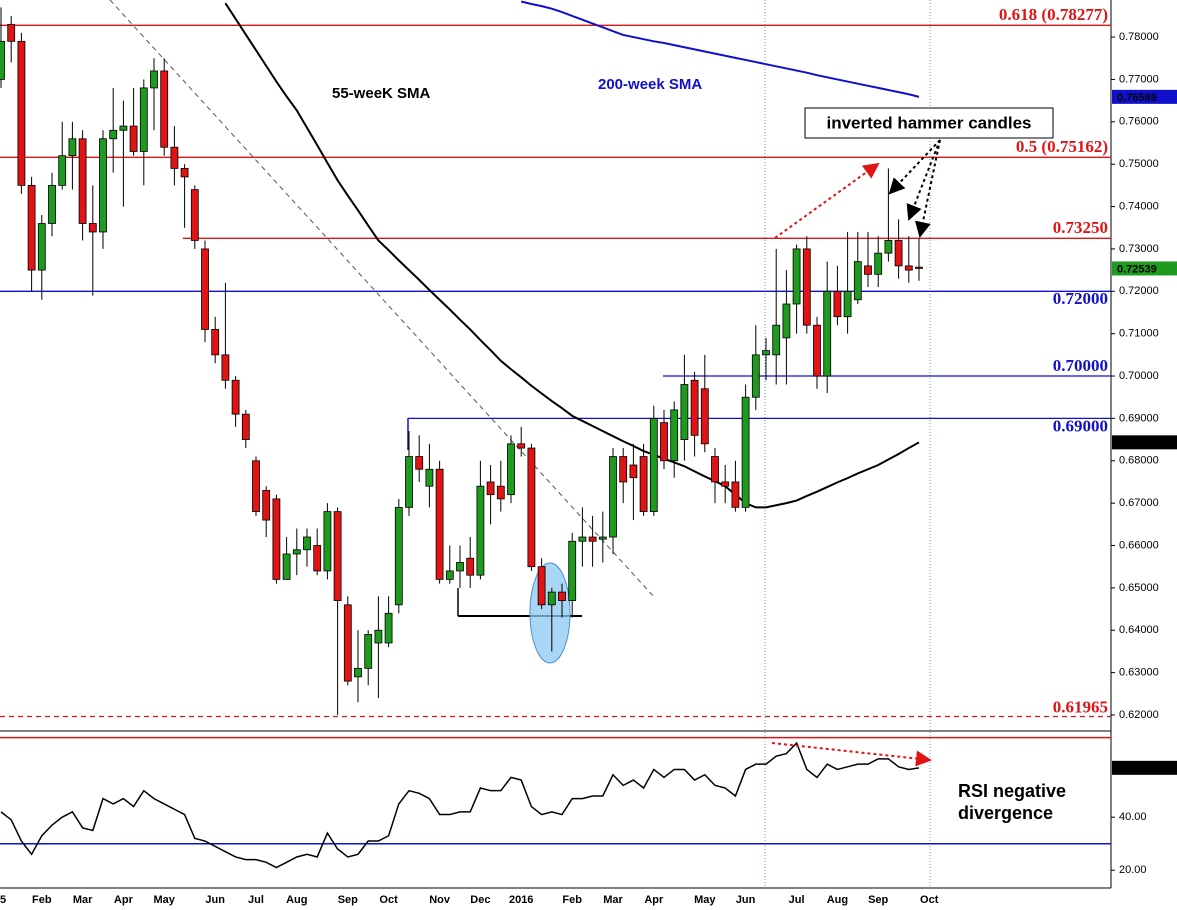 This screenshot has height=910, width=1177. Describe the element at coordinates (1080, 706) in the screenshot. I see `level-label: 0.61965` at that location.